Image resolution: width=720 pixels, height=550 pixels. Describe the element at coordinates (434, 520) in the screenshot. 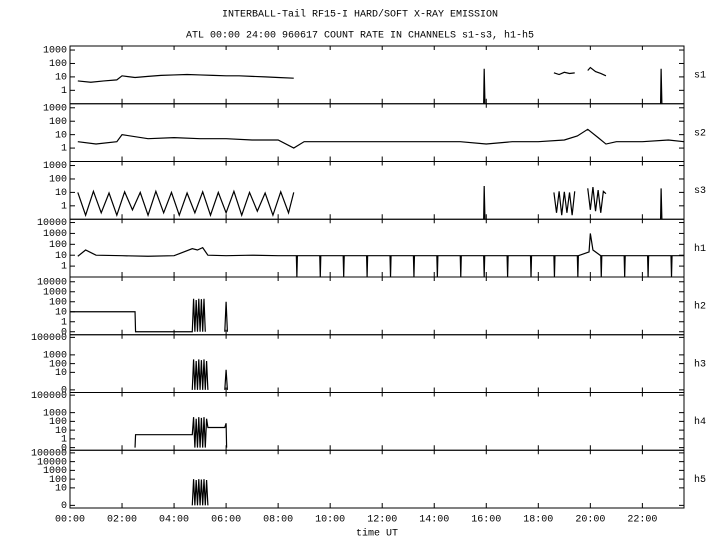

I see `x-tick-label: 14:00` at that location.